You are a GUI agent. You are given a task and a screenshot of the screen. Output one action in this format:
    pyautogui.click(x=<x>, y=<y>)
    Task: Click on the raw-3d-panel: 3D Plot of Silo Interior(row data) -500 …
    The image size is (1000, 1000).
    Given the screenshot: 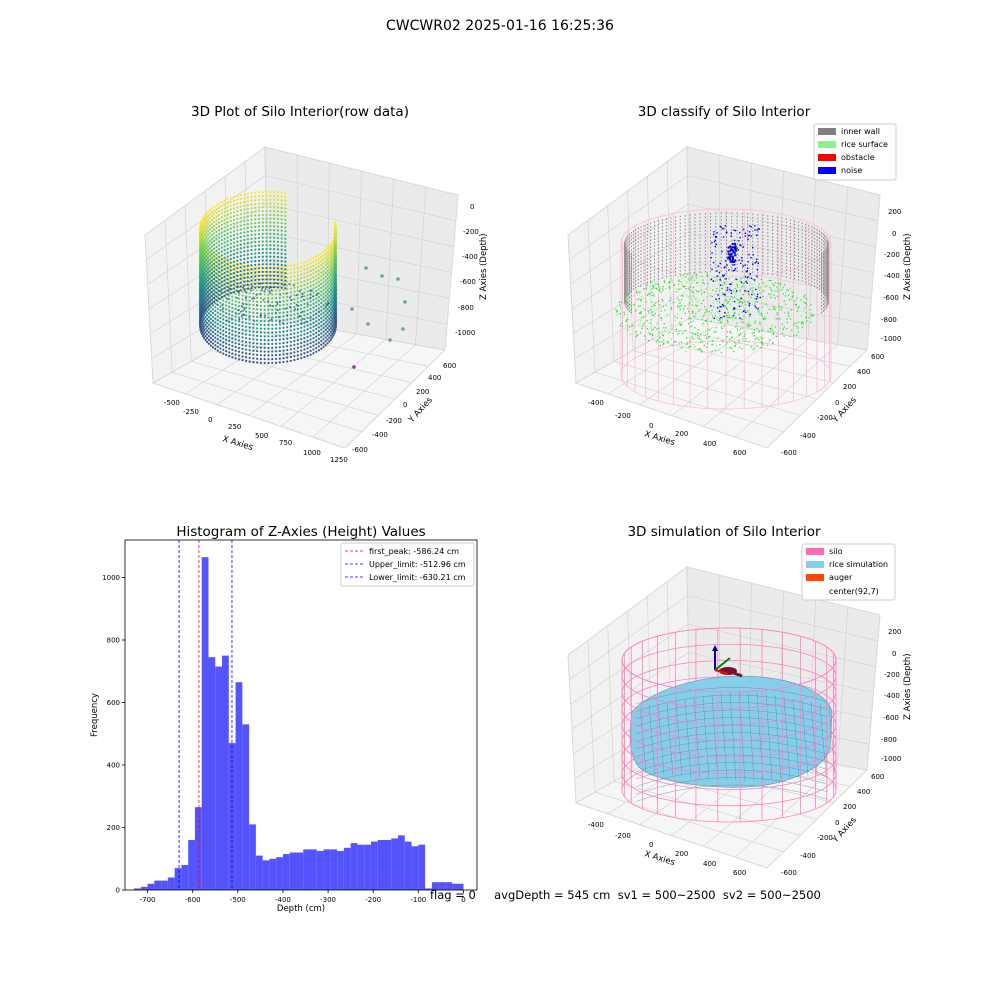 What is the action you would take?
    pyautogui.click(x=316, y=284)
    